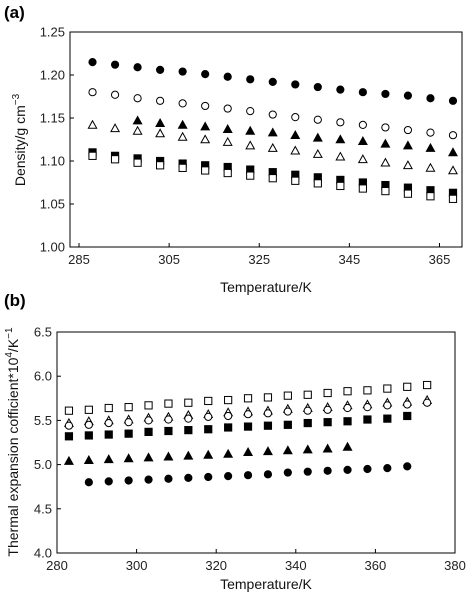 This screenshot has height=598, width=474. I want to click on panel-a-ytick-label: 1.15, so click(52, 118).